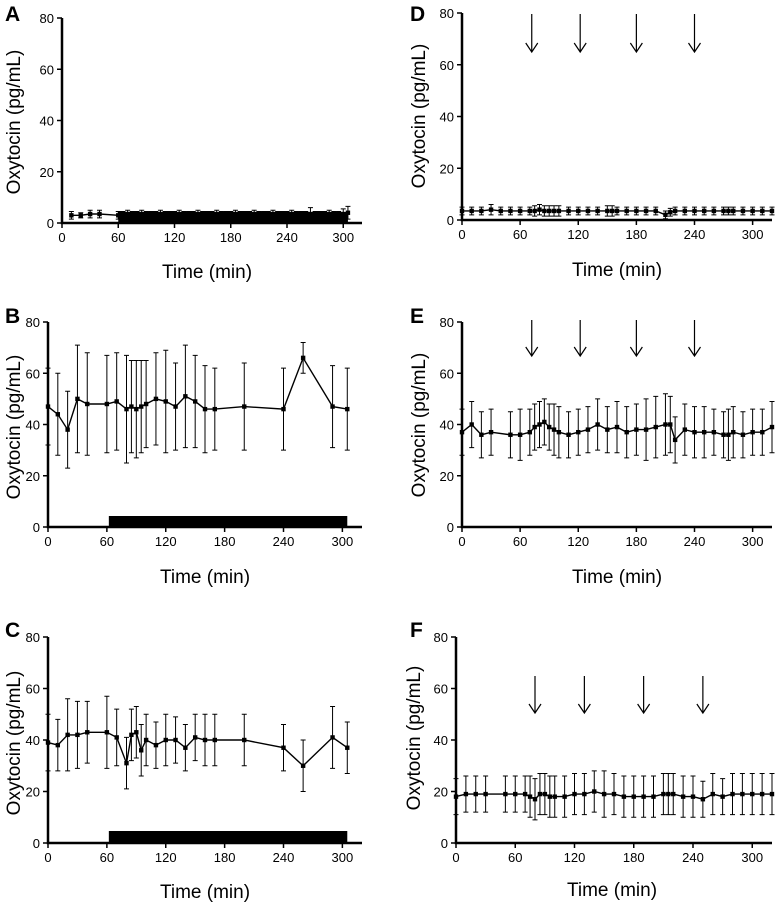 This screenshot has width=775, height=906. I want to click on y-axis-title: Oxytocin (pg/mL), so click(419, 116).